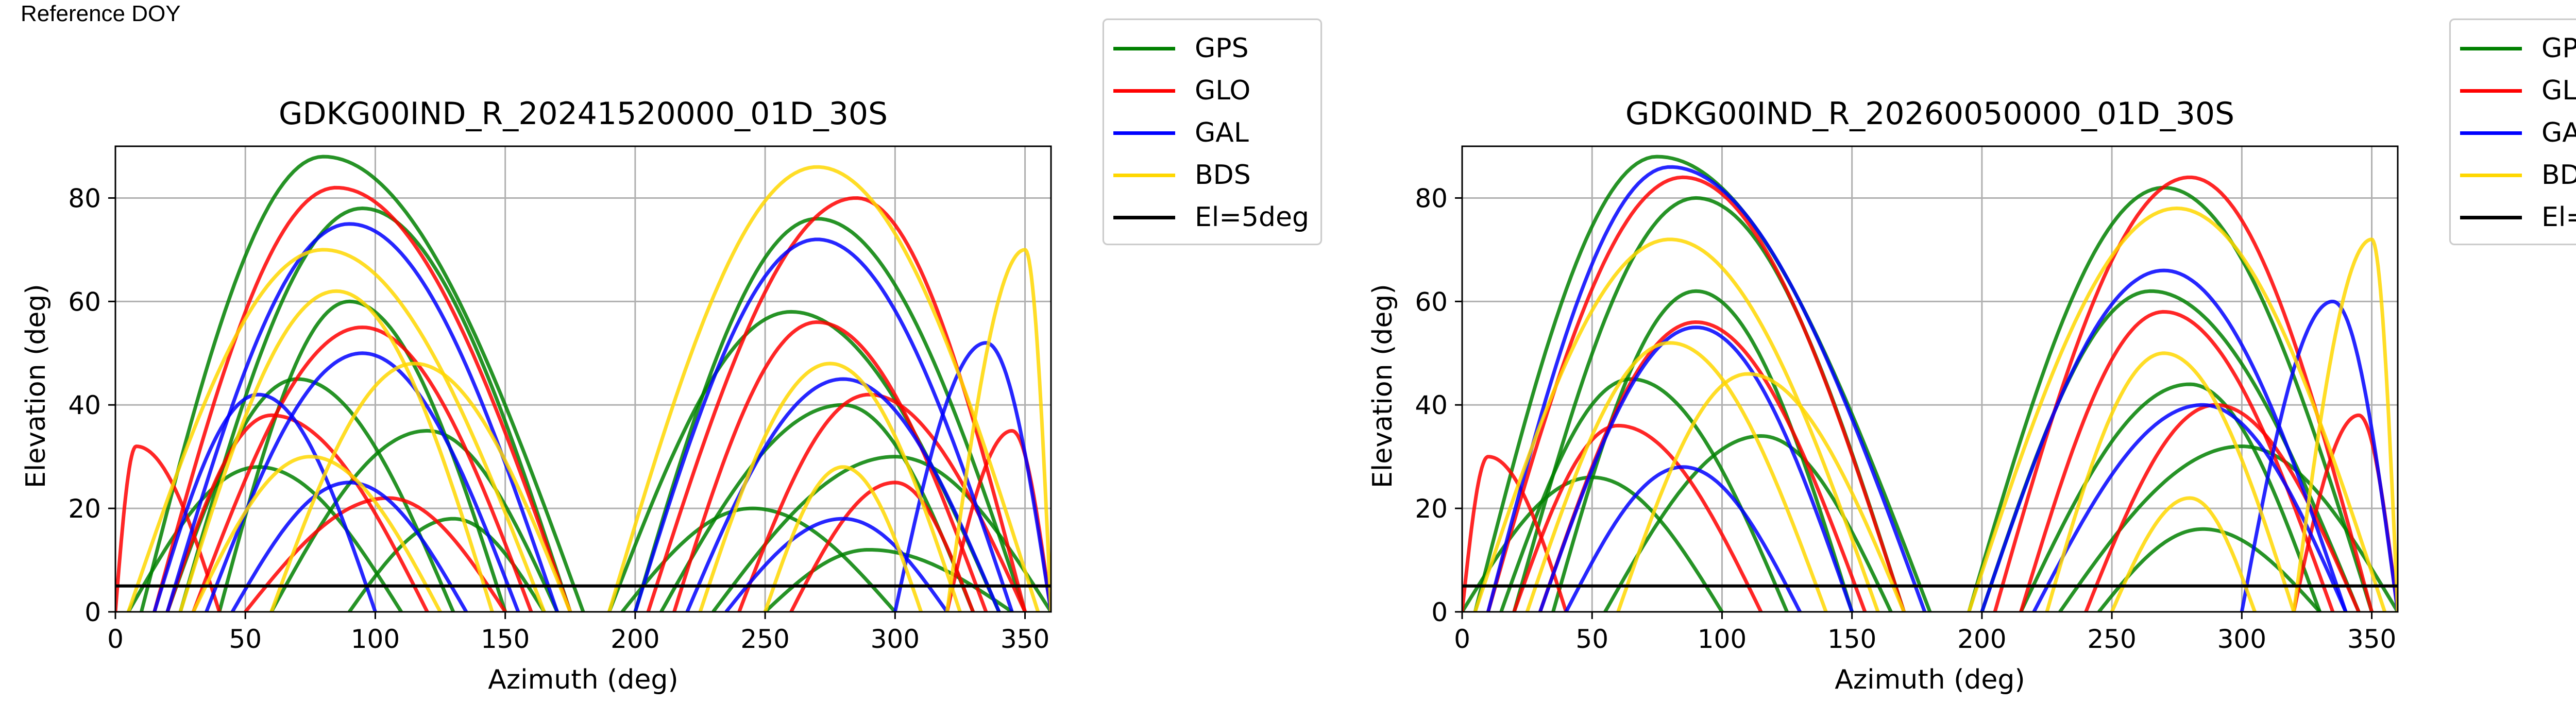 The image size is (2576, 720). I want to click on x-tick-label: 350, so click(1025, 639).